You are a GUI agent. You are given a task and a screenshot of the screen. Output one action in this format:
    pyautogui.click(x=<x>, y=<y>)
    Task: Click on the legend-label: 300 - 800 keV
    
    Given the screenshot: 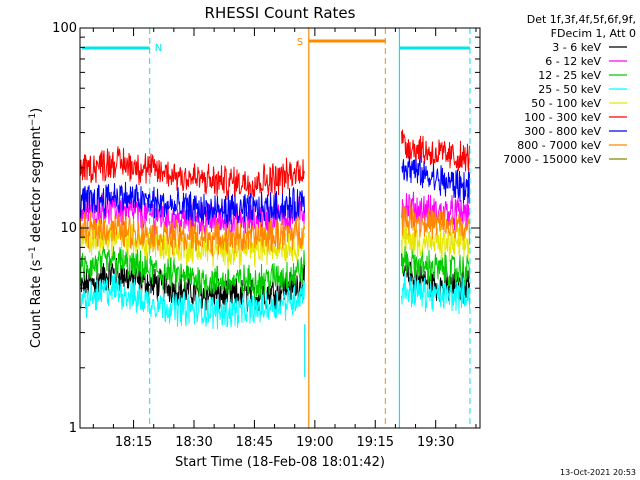 What is the action you would take?
    pyautogui.click(x=562, y=131)
    